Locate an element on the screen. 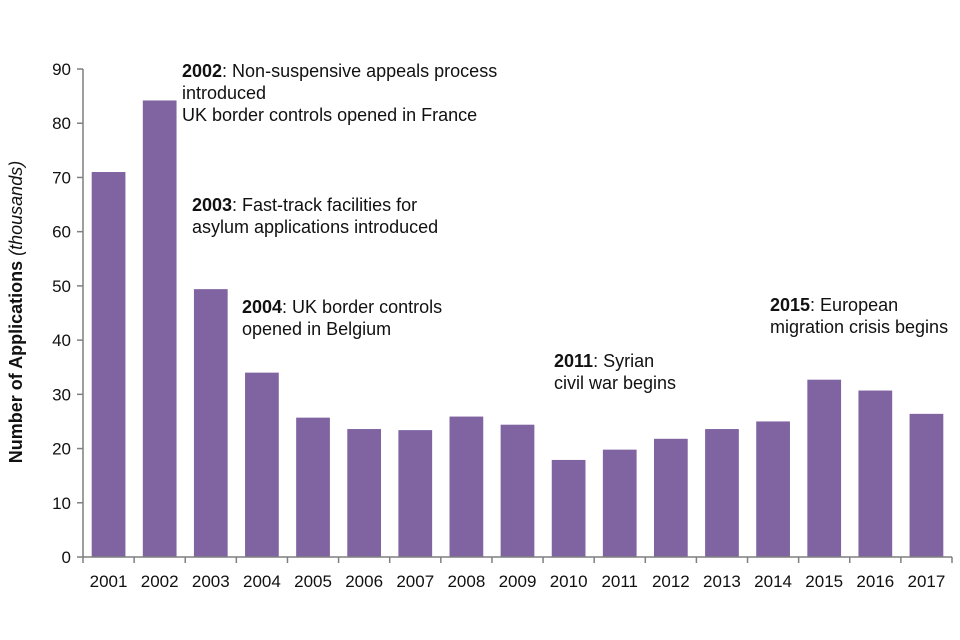 The width and height of the screenshot is (960, 640). bar-2011 is located at coordinates (619, 503).